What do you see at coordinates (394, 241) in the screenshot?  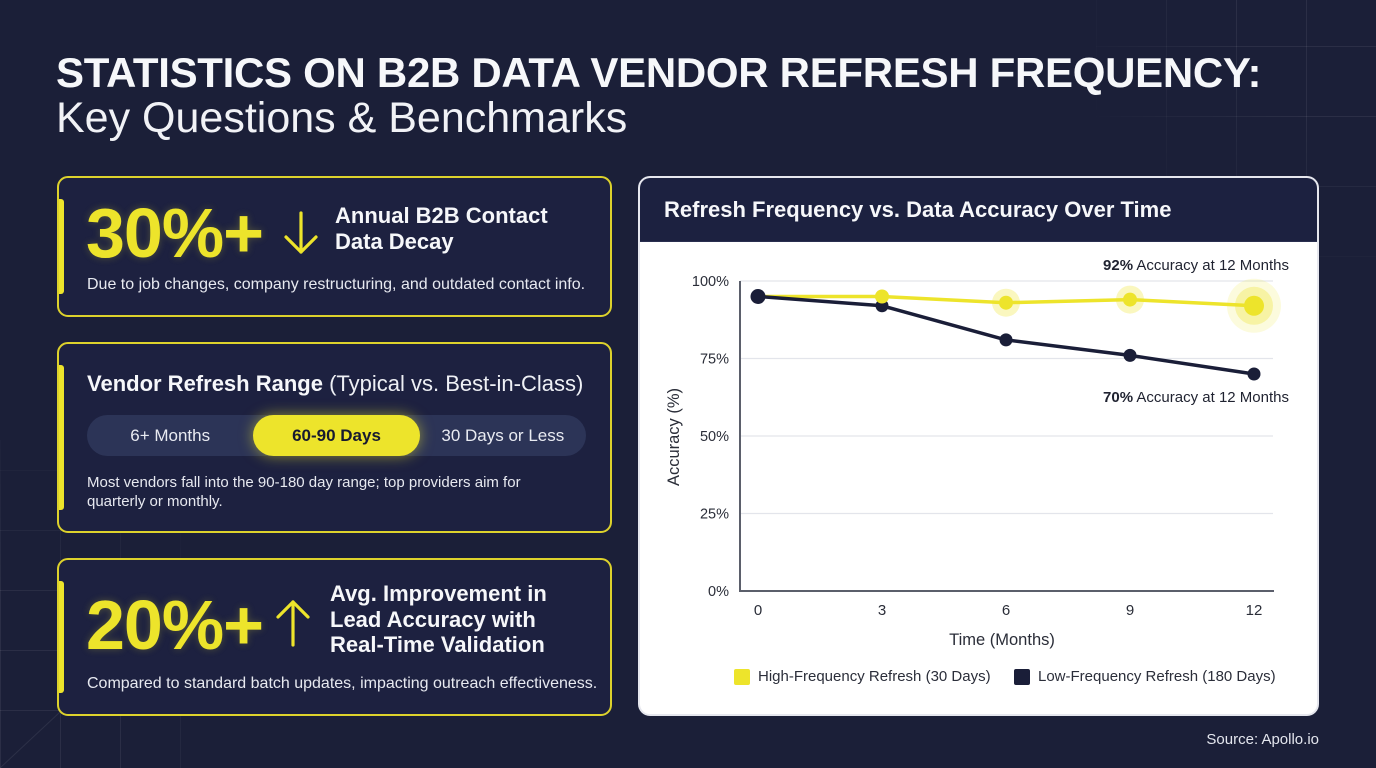 I see `stat-title-line: Data Decay` at bounding box center [394, 241].